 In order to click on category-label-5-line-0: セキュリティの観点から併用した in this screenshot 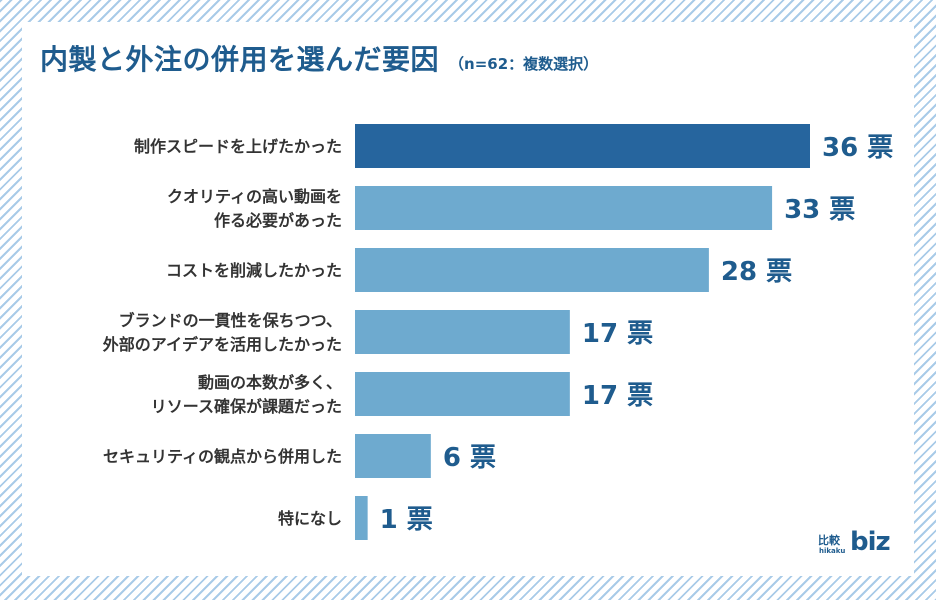, I will do `click(222, 456)`.